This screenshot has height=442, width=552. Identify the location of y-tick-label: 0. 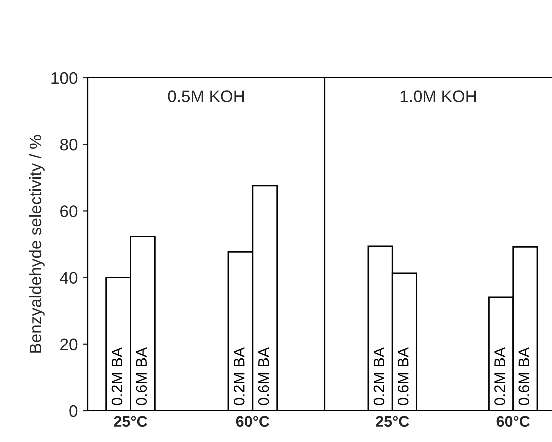
(74, 411).